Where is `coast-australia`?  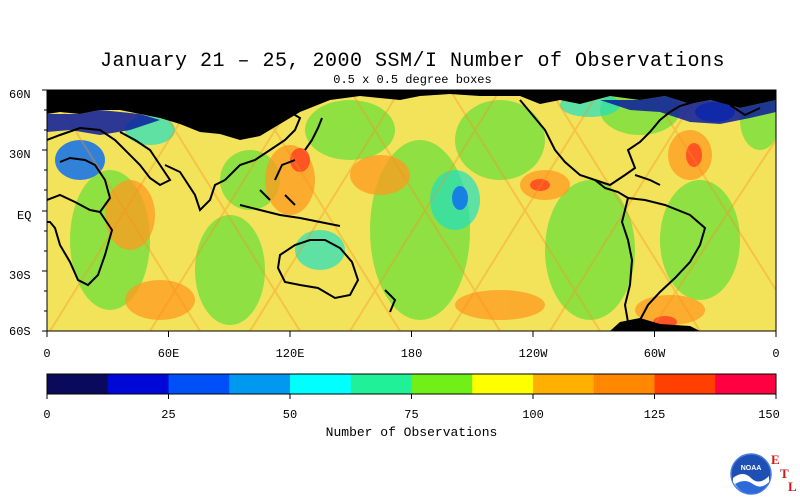
coast-australia is located at coordinates (318, 269).